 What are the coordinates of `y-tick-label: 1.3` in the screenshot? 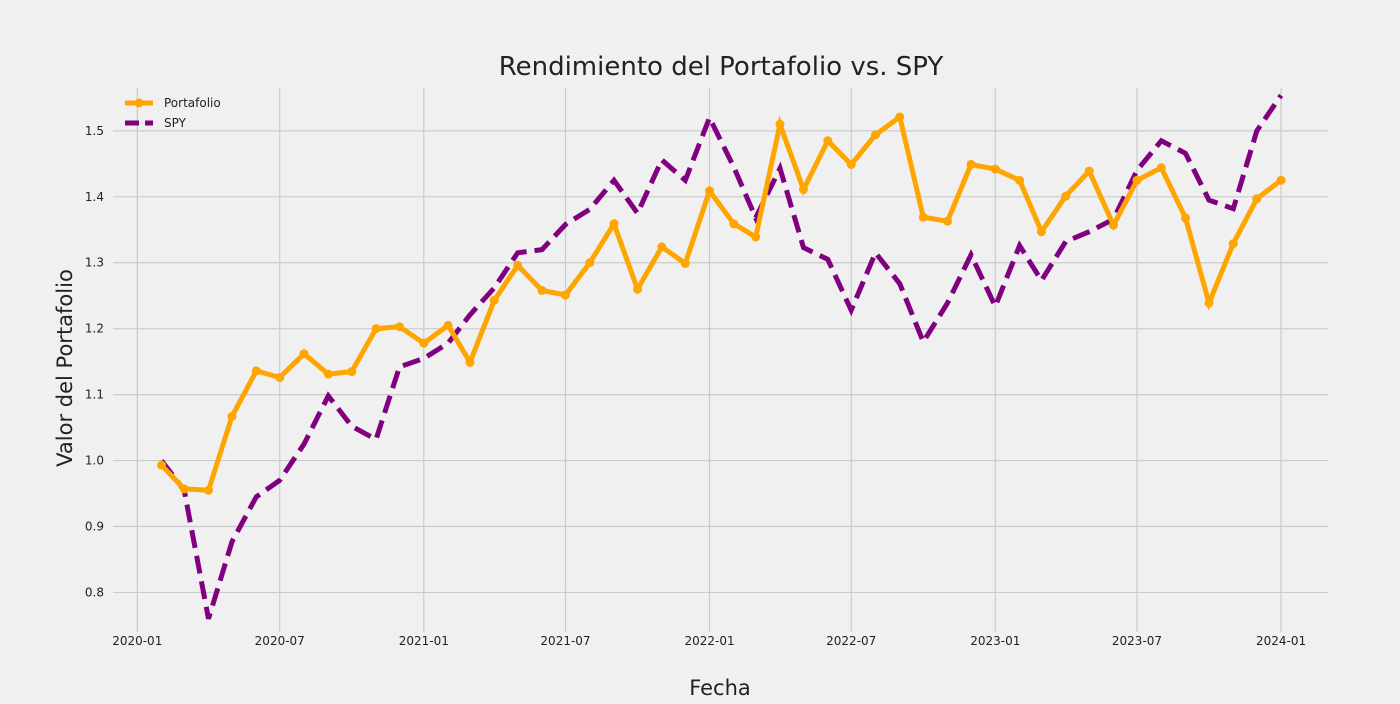 It's located at (94, 263).